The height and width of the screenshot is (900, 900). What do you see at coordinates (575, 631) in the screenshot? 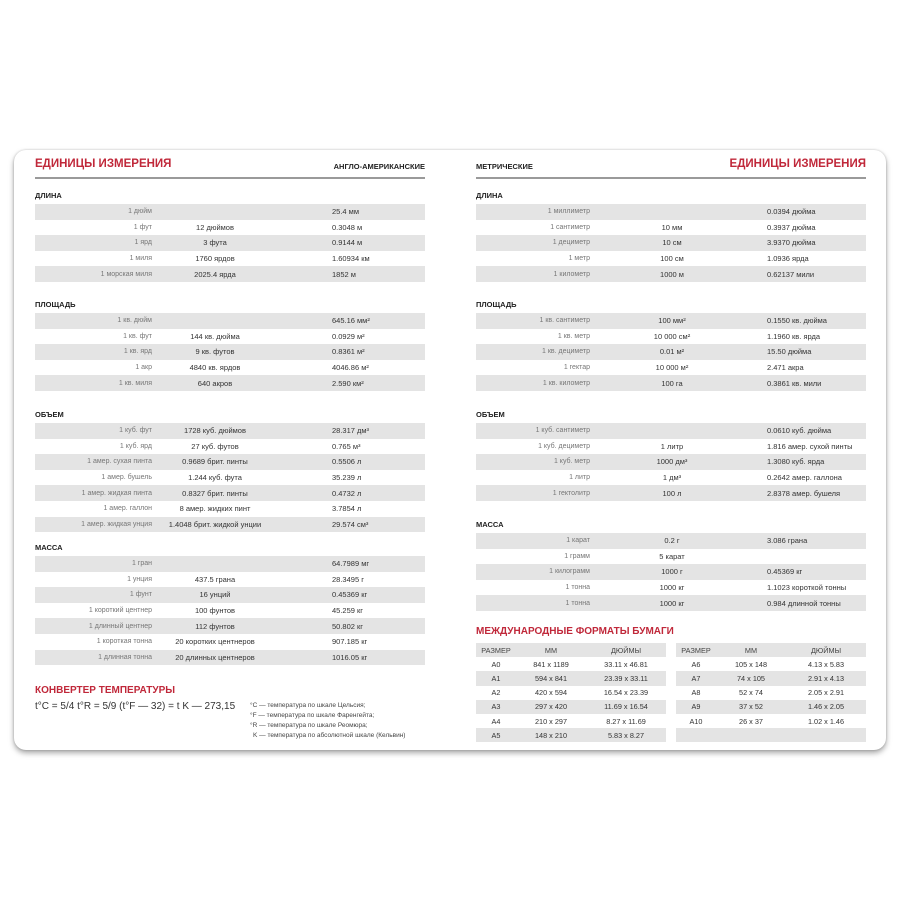
I see `paper-formats-title: МЕЖДУНАРОДНЫЕ ФОРМАТЫ БУМАГИ` at bounding box center [575, 631].